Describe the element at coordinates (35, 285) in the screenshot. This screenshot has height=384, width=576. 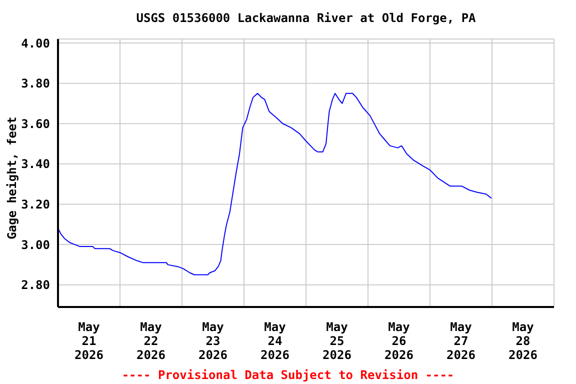
I see `y-tick-label: 2.80` at that location.